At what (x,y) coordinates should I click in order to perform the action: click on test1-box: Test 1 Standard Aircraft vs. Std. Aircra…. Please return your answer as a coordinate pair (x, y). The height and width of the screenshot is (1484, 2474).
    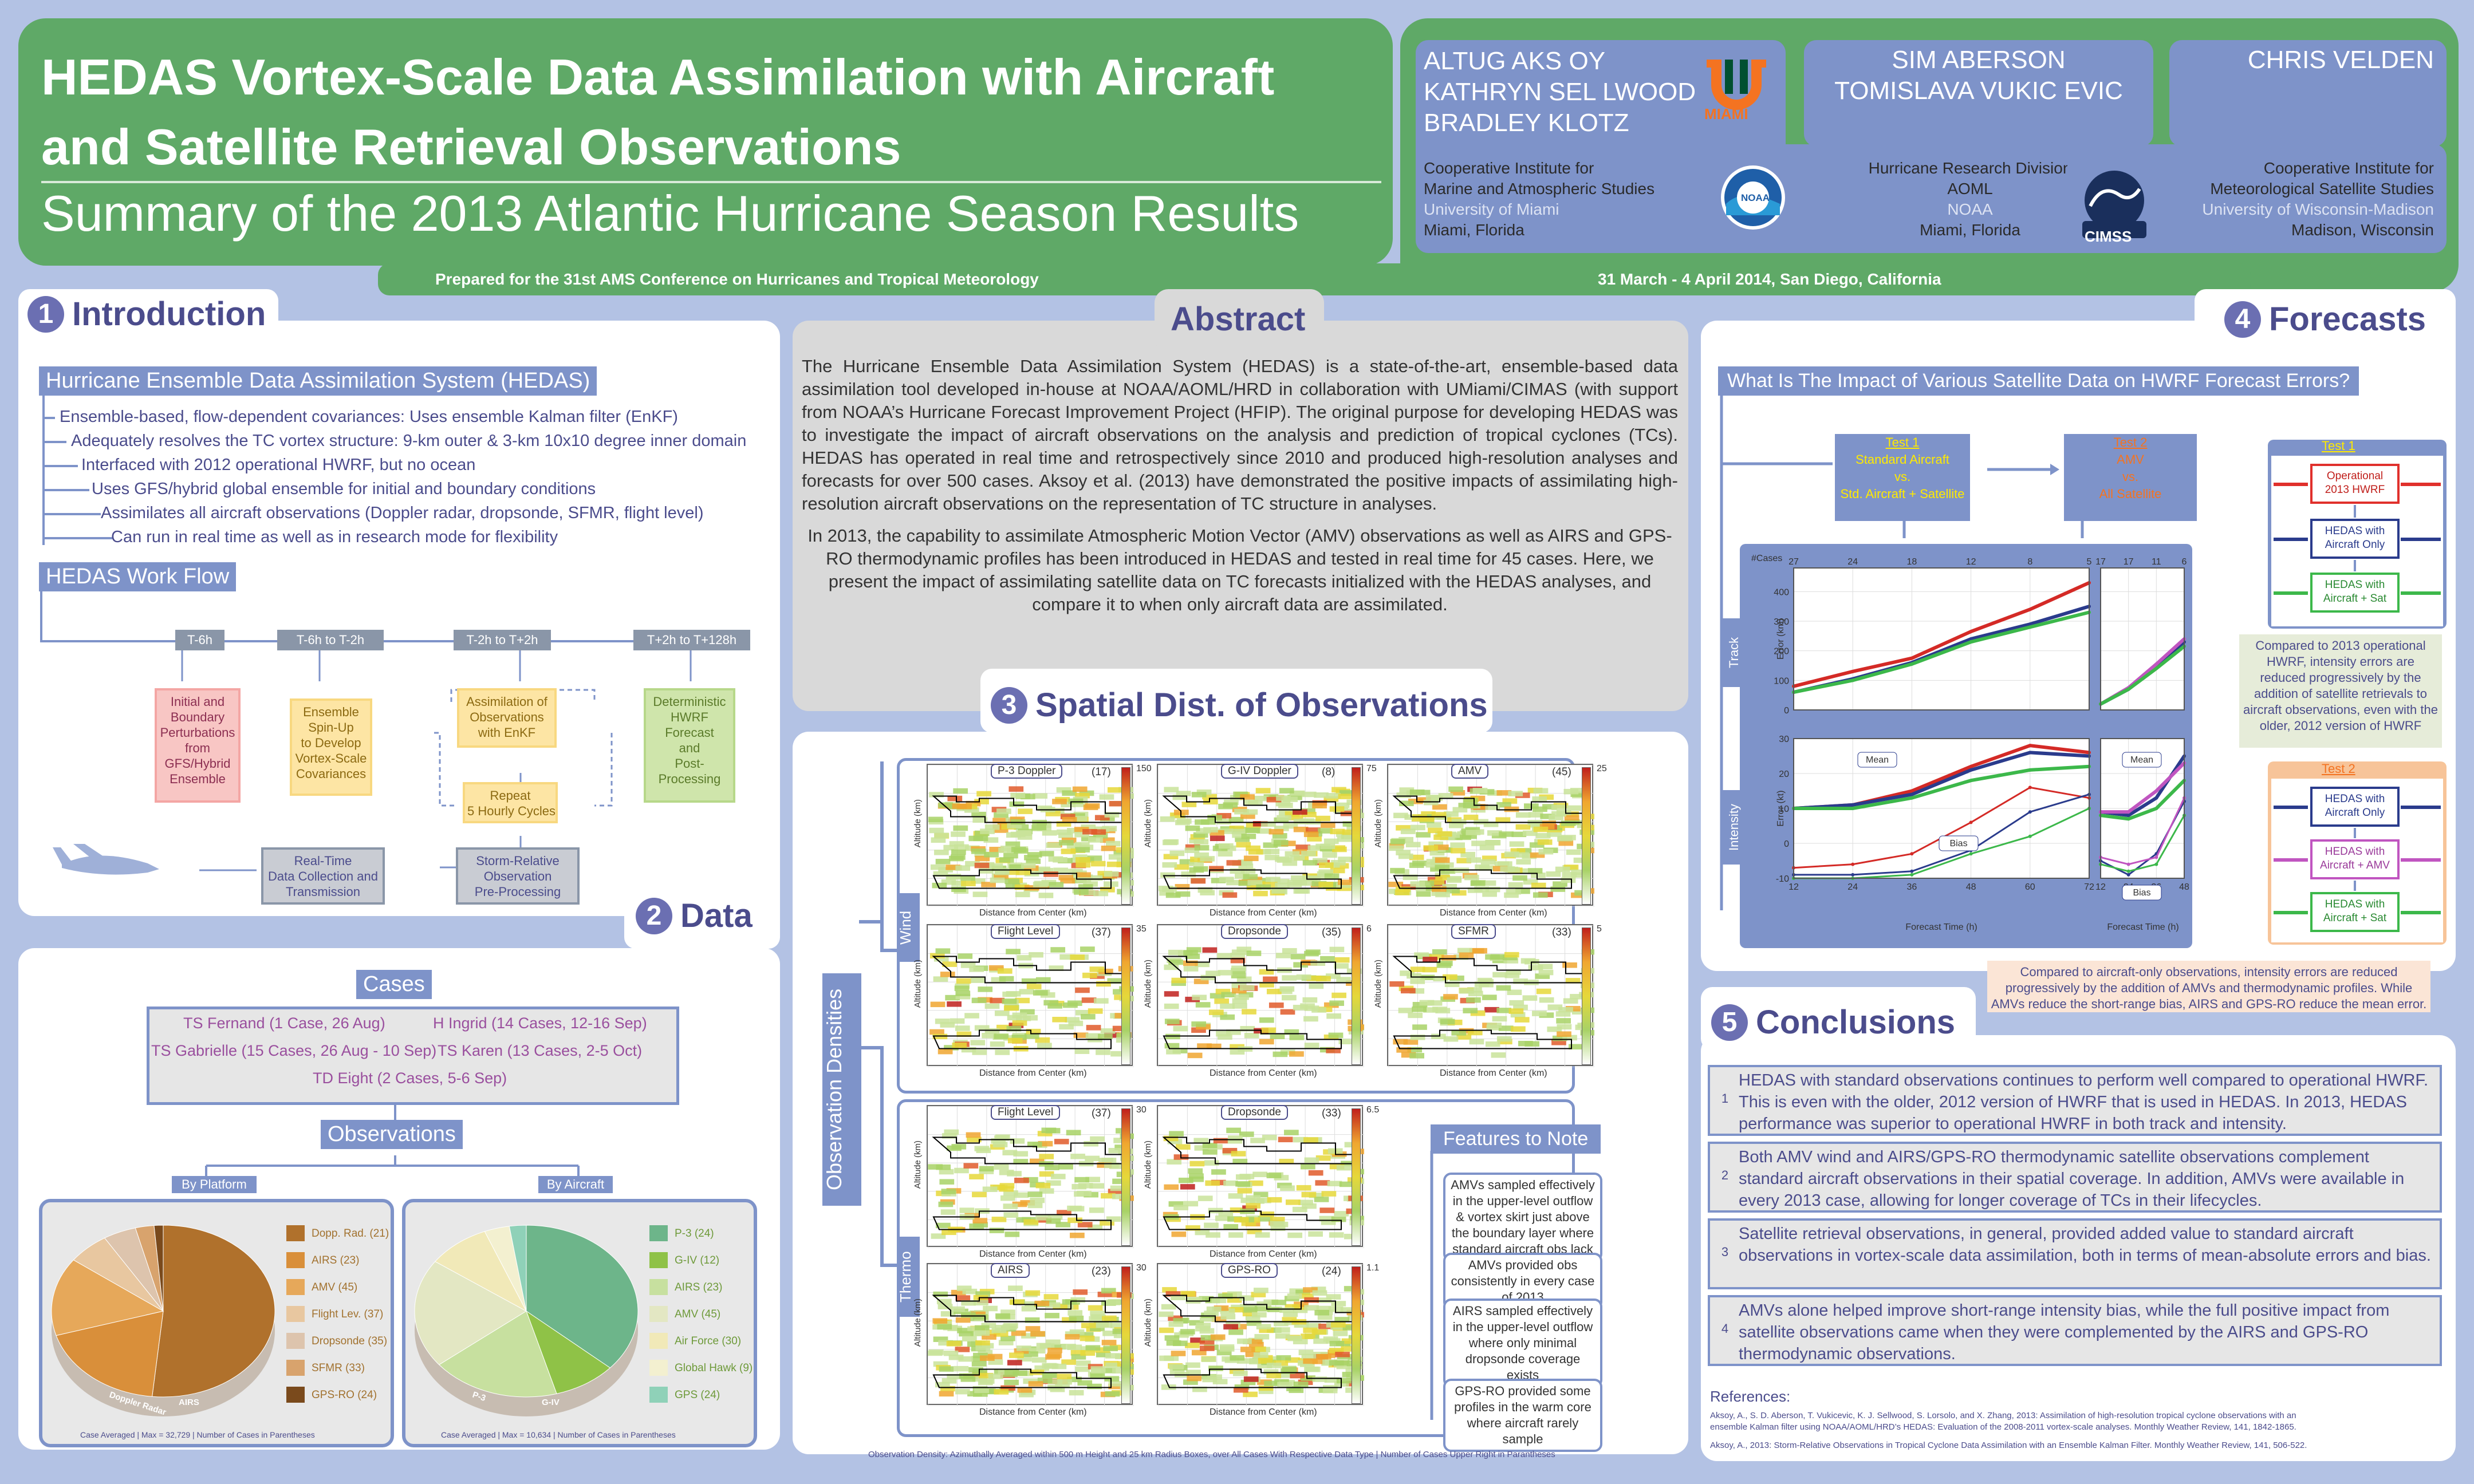
    Looking at the image, I should click on (1902, 477).